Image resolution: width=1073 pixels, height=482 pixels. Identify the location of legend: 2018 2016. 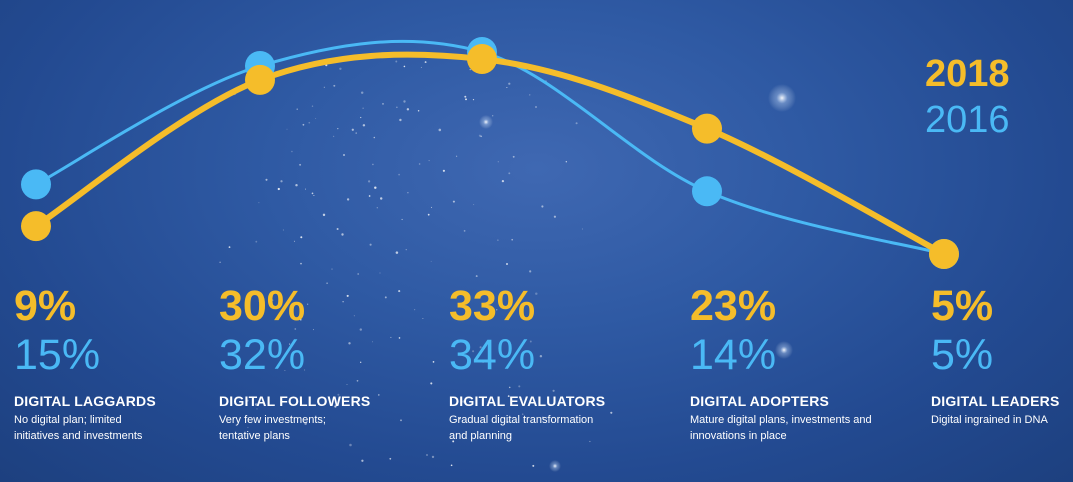
(967, 97).